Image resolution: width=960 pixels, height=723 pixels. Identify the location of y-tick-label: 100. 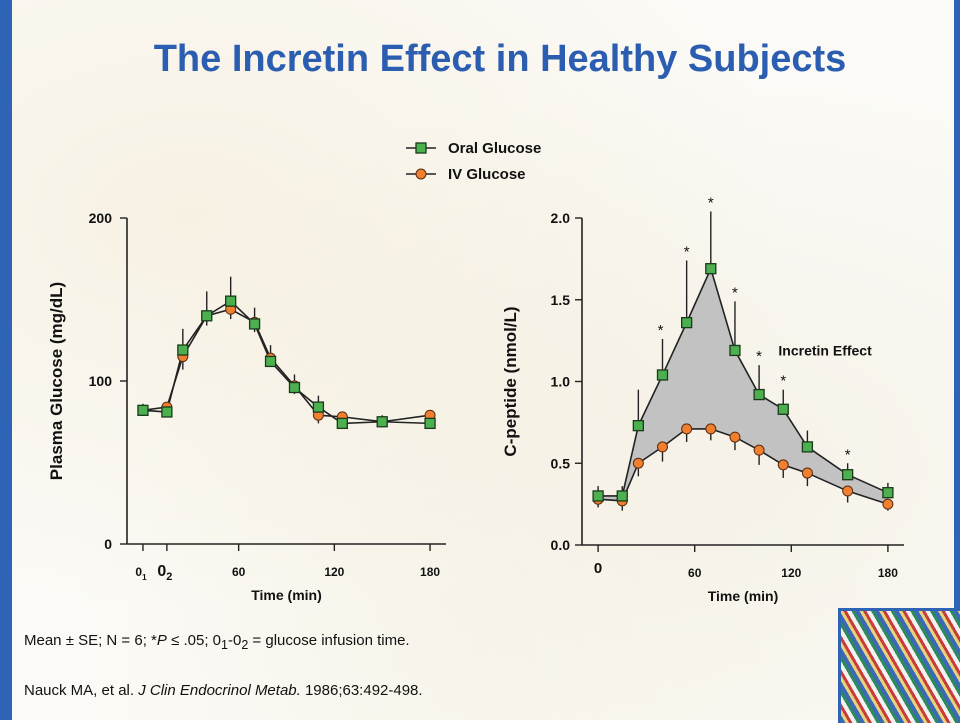
(101, 381).